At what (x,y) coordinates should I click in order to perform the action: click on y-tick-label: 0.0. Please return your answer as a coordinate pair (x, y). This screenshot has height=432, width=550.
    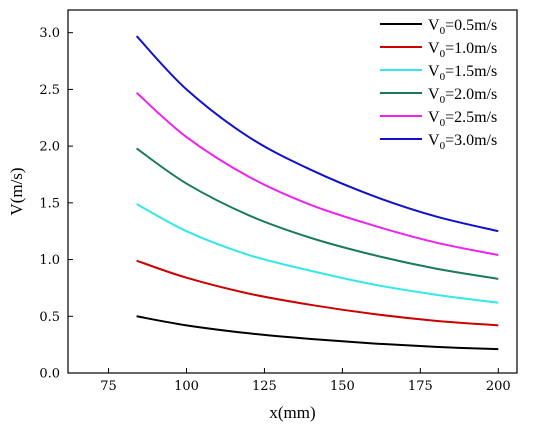
    Looking at the image, I should click on (49, 374).